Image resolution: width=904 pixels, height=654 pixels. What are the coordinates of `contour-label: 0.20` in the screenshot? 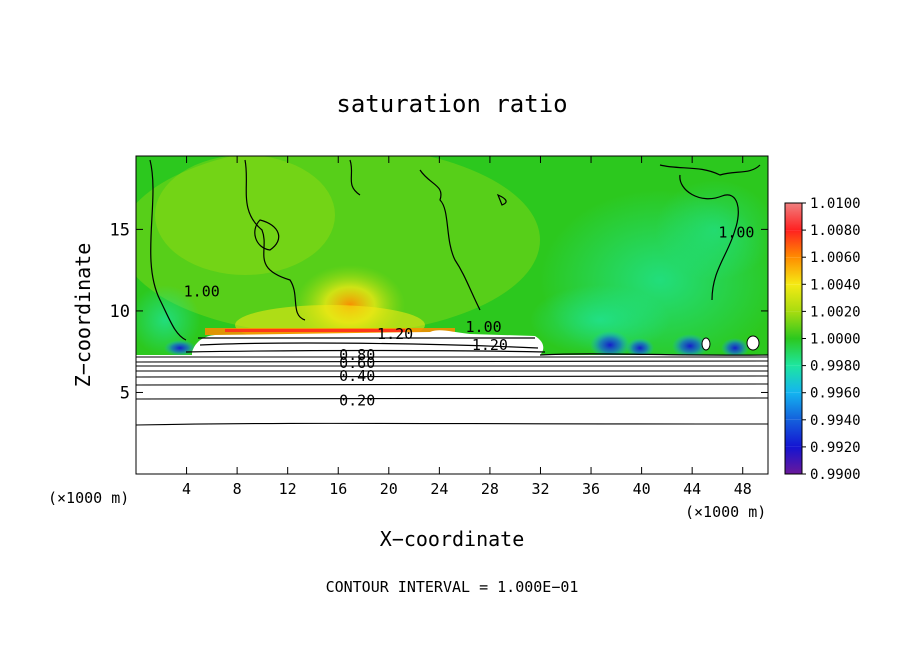 It's located at (357, 401).